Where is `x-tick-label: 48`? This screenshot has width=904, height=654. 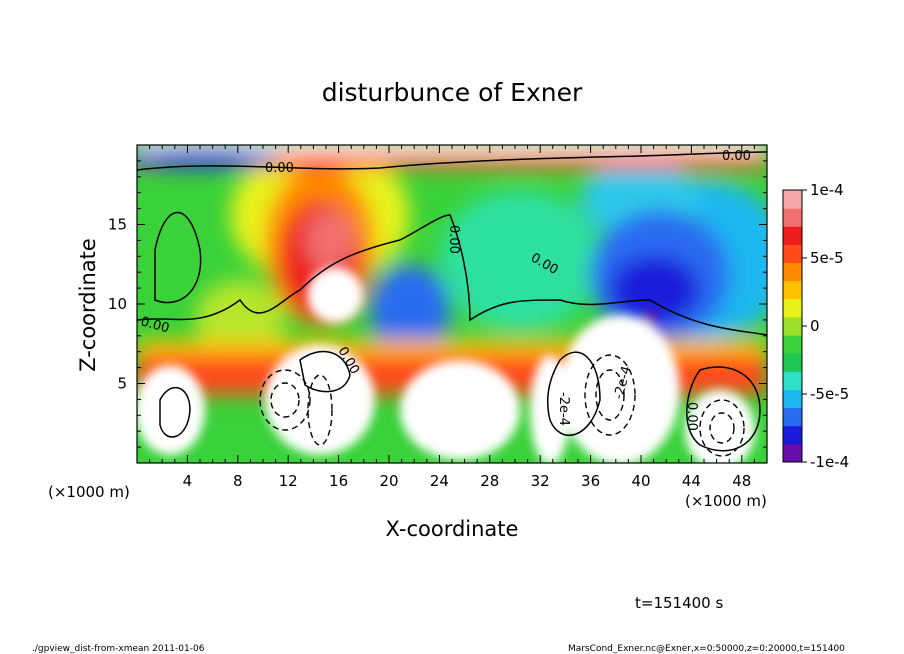
x-tick-label: 48 is located at coordinates (741, 481).